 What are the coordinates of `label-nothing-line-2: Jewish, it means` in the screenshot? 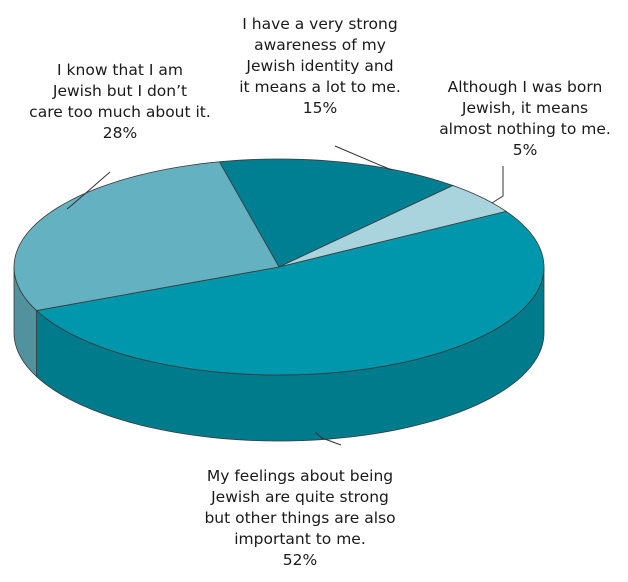 It's located at (525, 108).